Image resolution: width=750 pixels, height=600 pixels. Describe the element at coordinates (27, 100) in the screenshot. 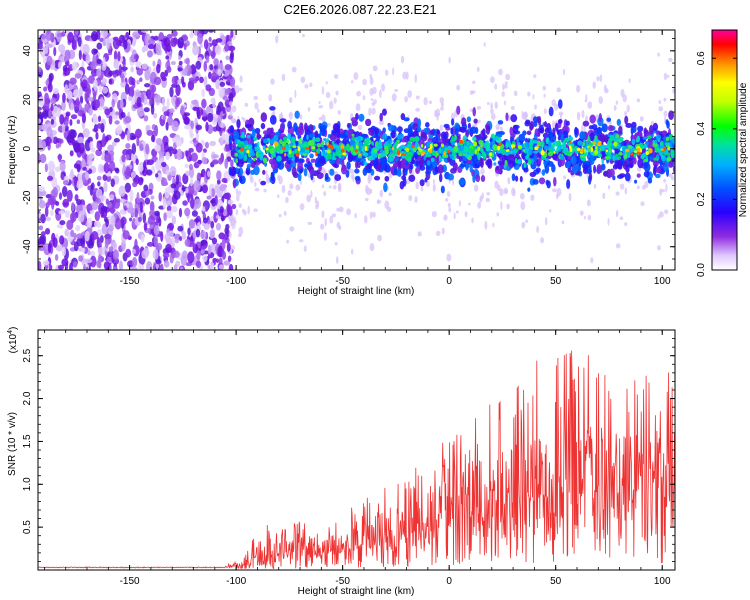

I see `top-y-tick-label: 20` at that location.